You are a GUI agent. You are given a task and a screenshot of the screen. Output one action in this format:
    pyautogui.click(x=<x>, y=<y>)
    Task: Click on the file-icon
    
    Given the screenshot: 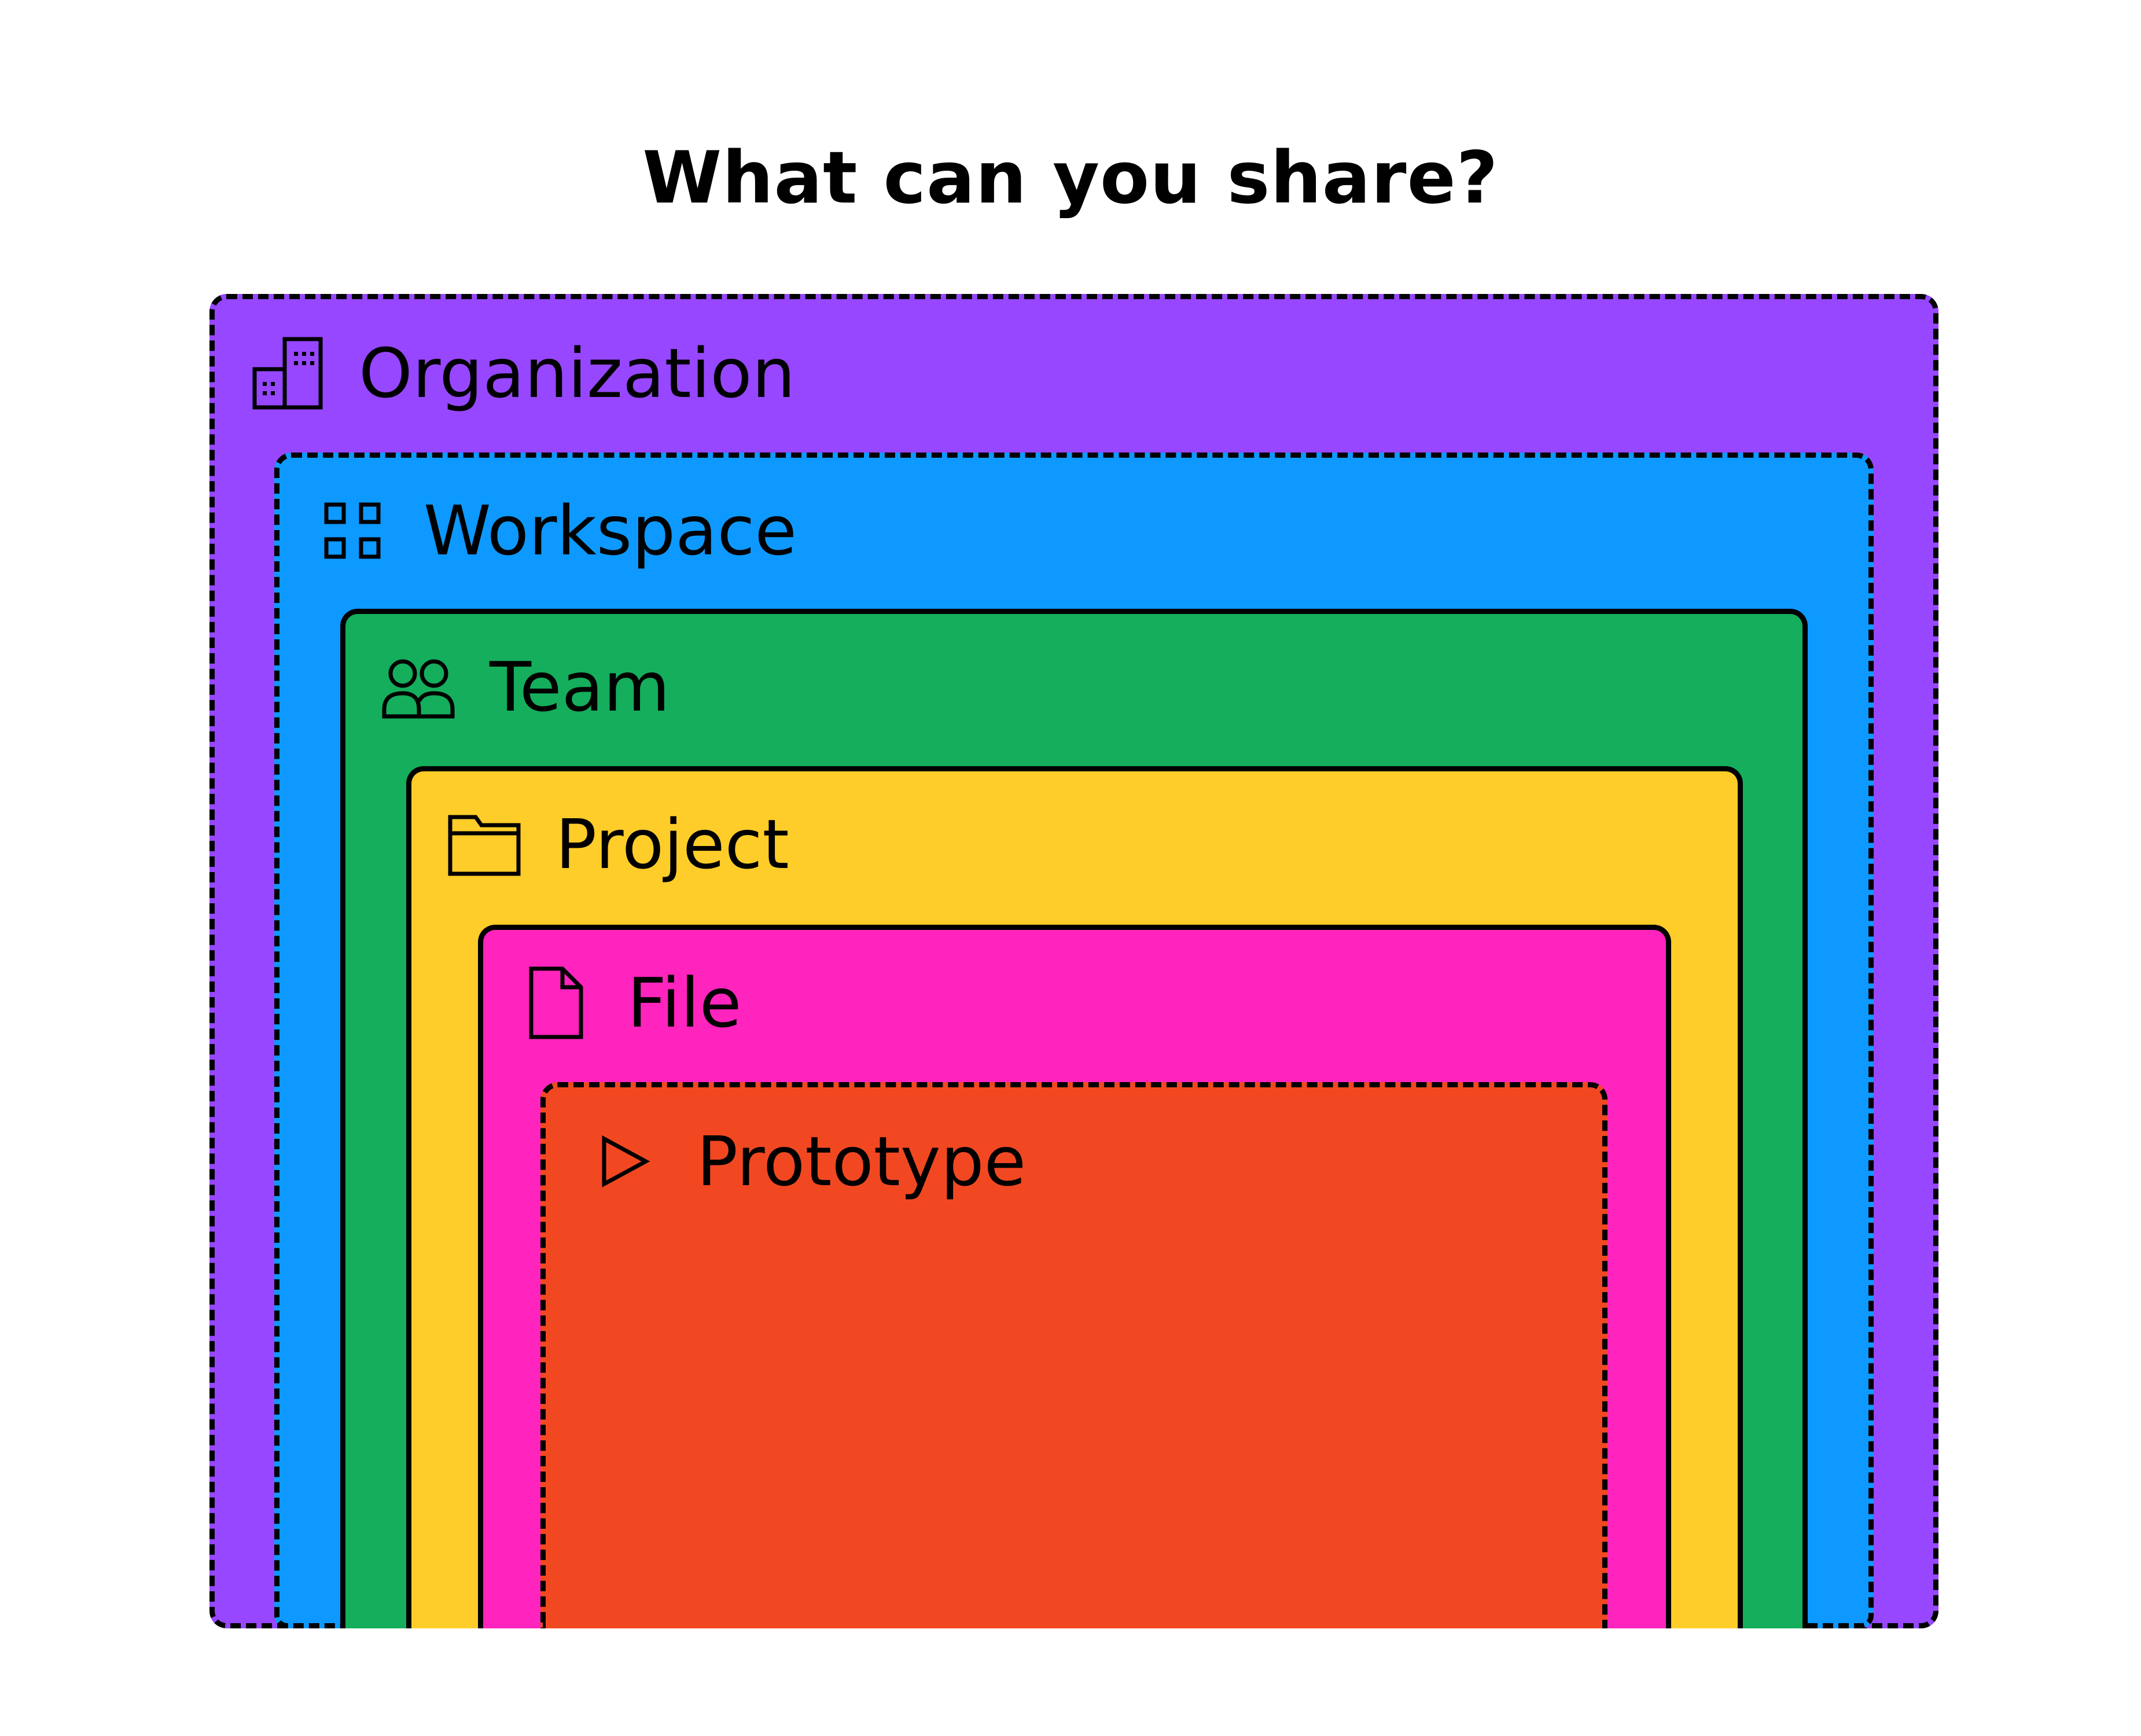 What is the action you would take?
    pyautogui.click(x=556, y=1002)
    